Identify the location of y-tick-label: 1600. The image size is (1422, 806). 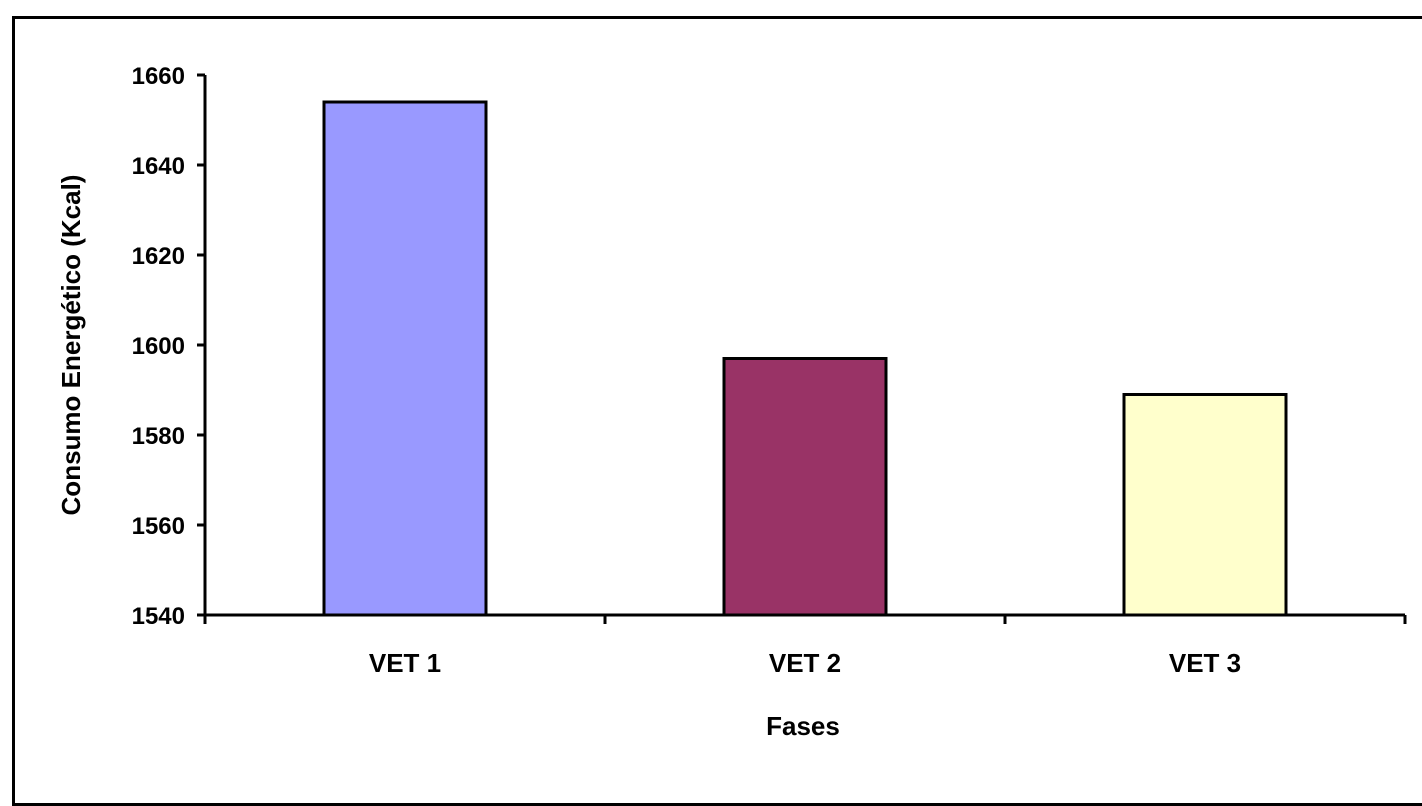
(158, 346).